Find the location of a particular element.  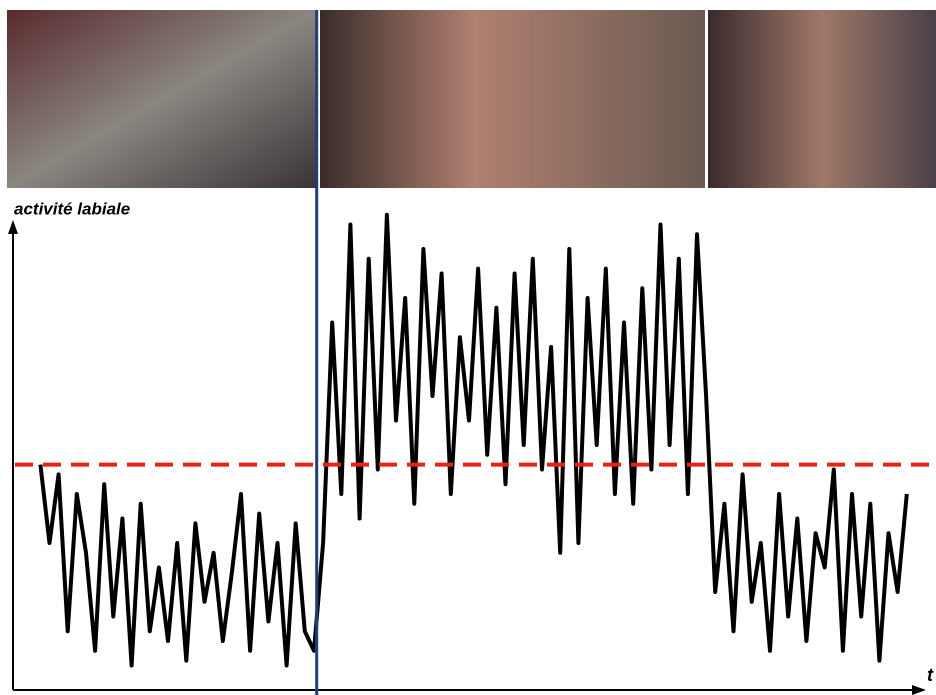

x-axis-label: t is located at coordinates (930, 675).